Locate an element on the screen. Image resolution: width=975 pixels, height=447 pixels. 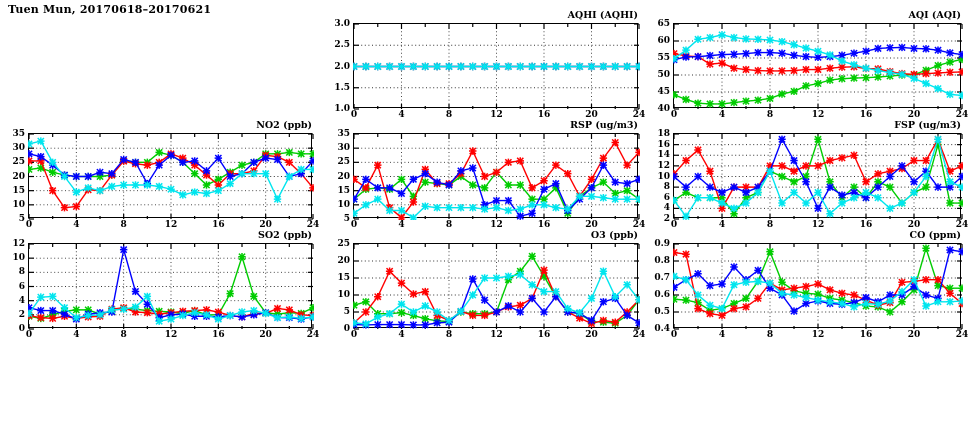
series-layer-aqhi is located at coordinates (496, 66).